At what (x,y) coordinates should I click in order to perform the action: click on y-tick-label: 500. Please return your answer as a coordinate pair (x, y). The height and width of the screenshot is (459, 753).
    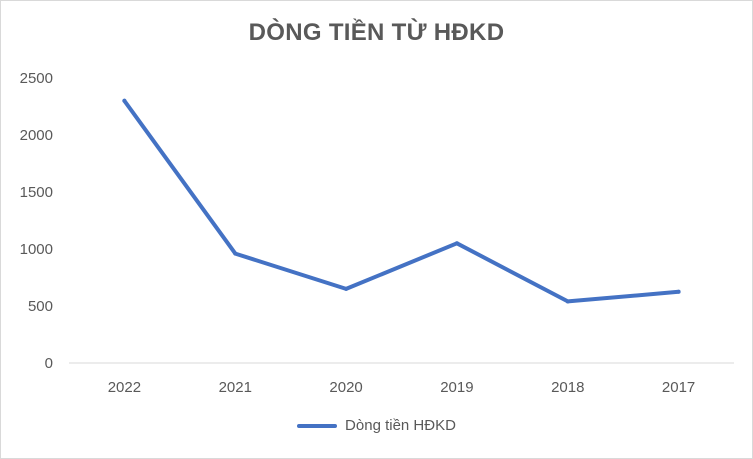
    Looking at the image, I should click on (40, 306).